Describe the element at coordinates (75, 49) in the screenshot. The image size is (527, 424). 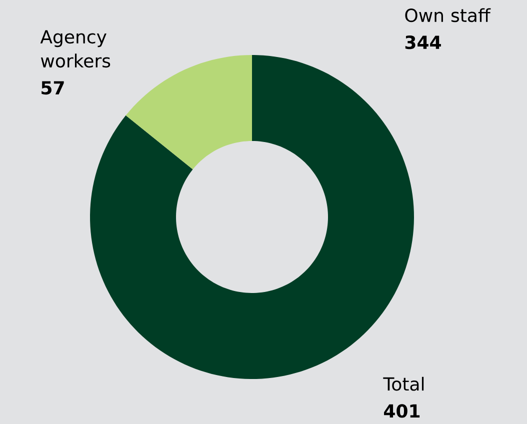
I see `slice-label: Agency workers` at that location.